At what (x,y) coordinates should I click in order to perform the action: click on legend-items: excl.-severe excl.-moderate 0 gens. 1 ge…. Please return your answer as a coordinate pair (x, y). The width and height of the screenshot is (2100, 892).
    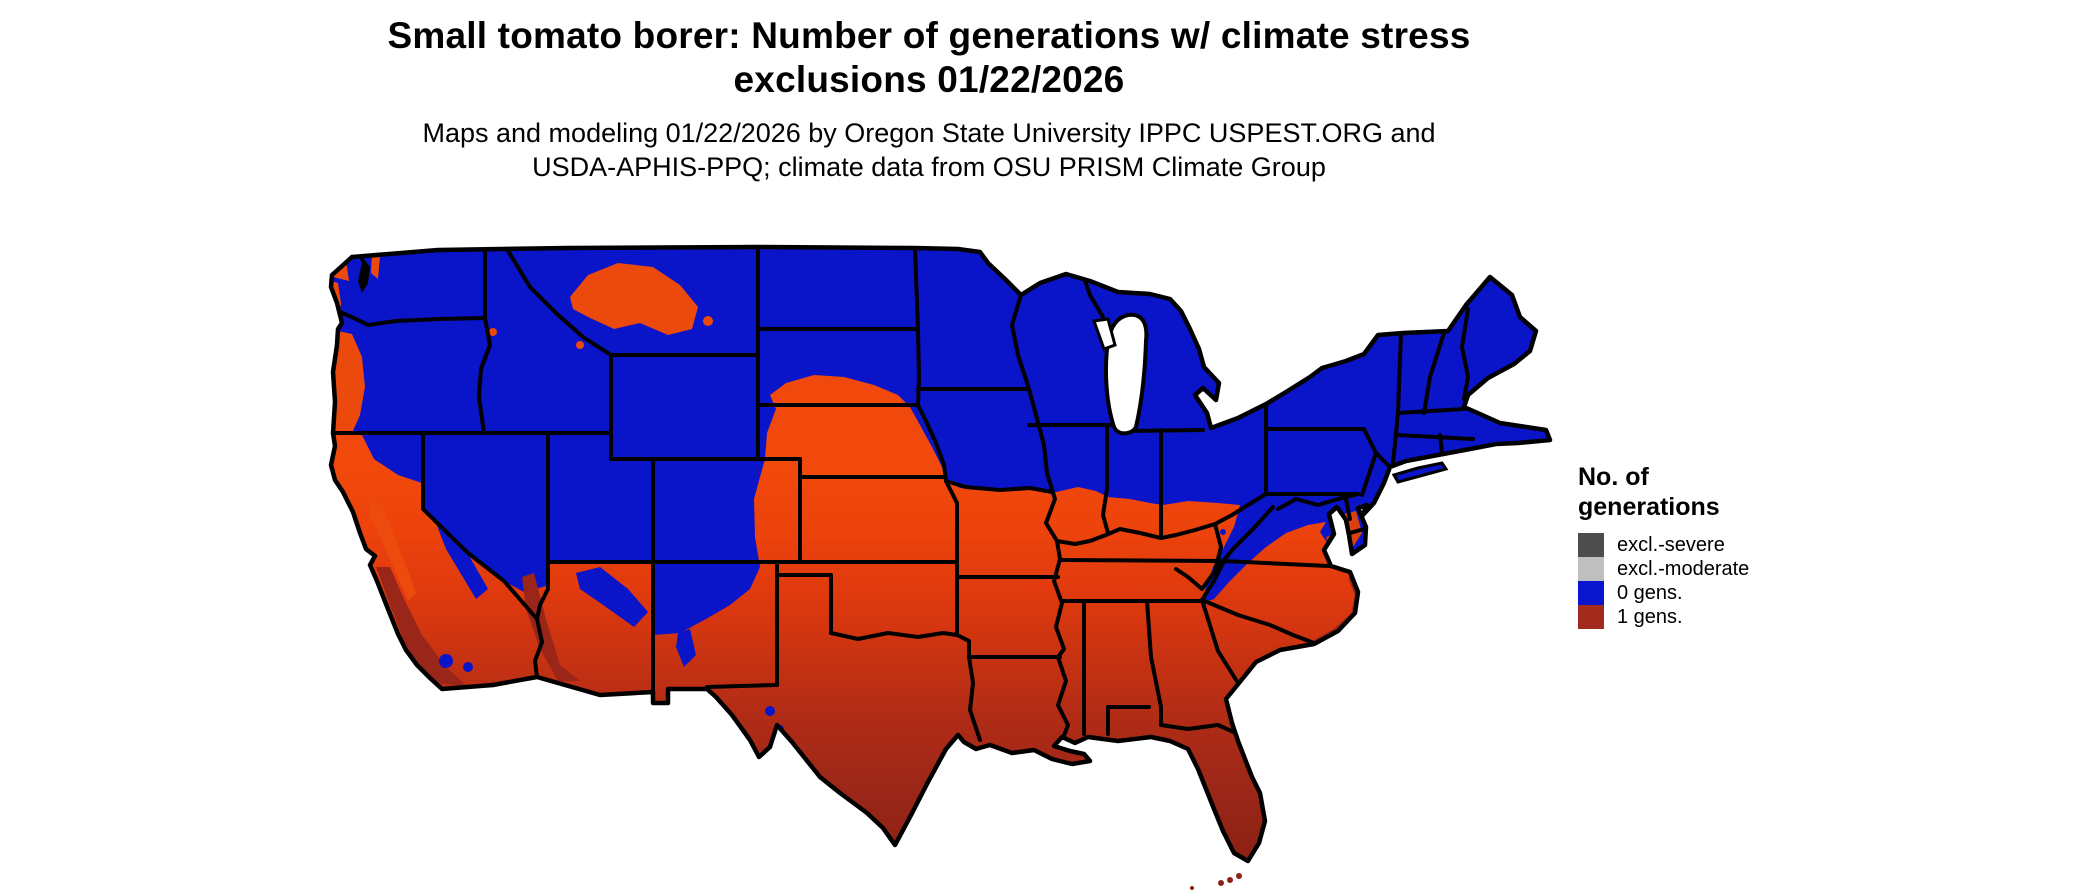
    Looking at the image, I should click on (1728, 581).